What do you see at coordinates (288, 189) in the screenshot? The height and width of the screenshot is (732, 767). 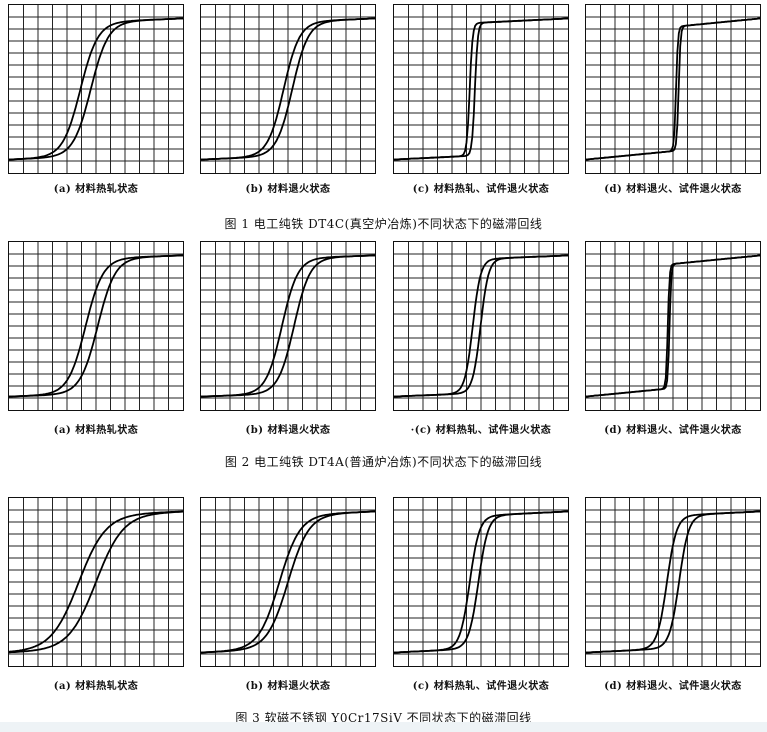 I see `fig1-label-b: (b) 材料退火状态` at bounding box center [288, 189].